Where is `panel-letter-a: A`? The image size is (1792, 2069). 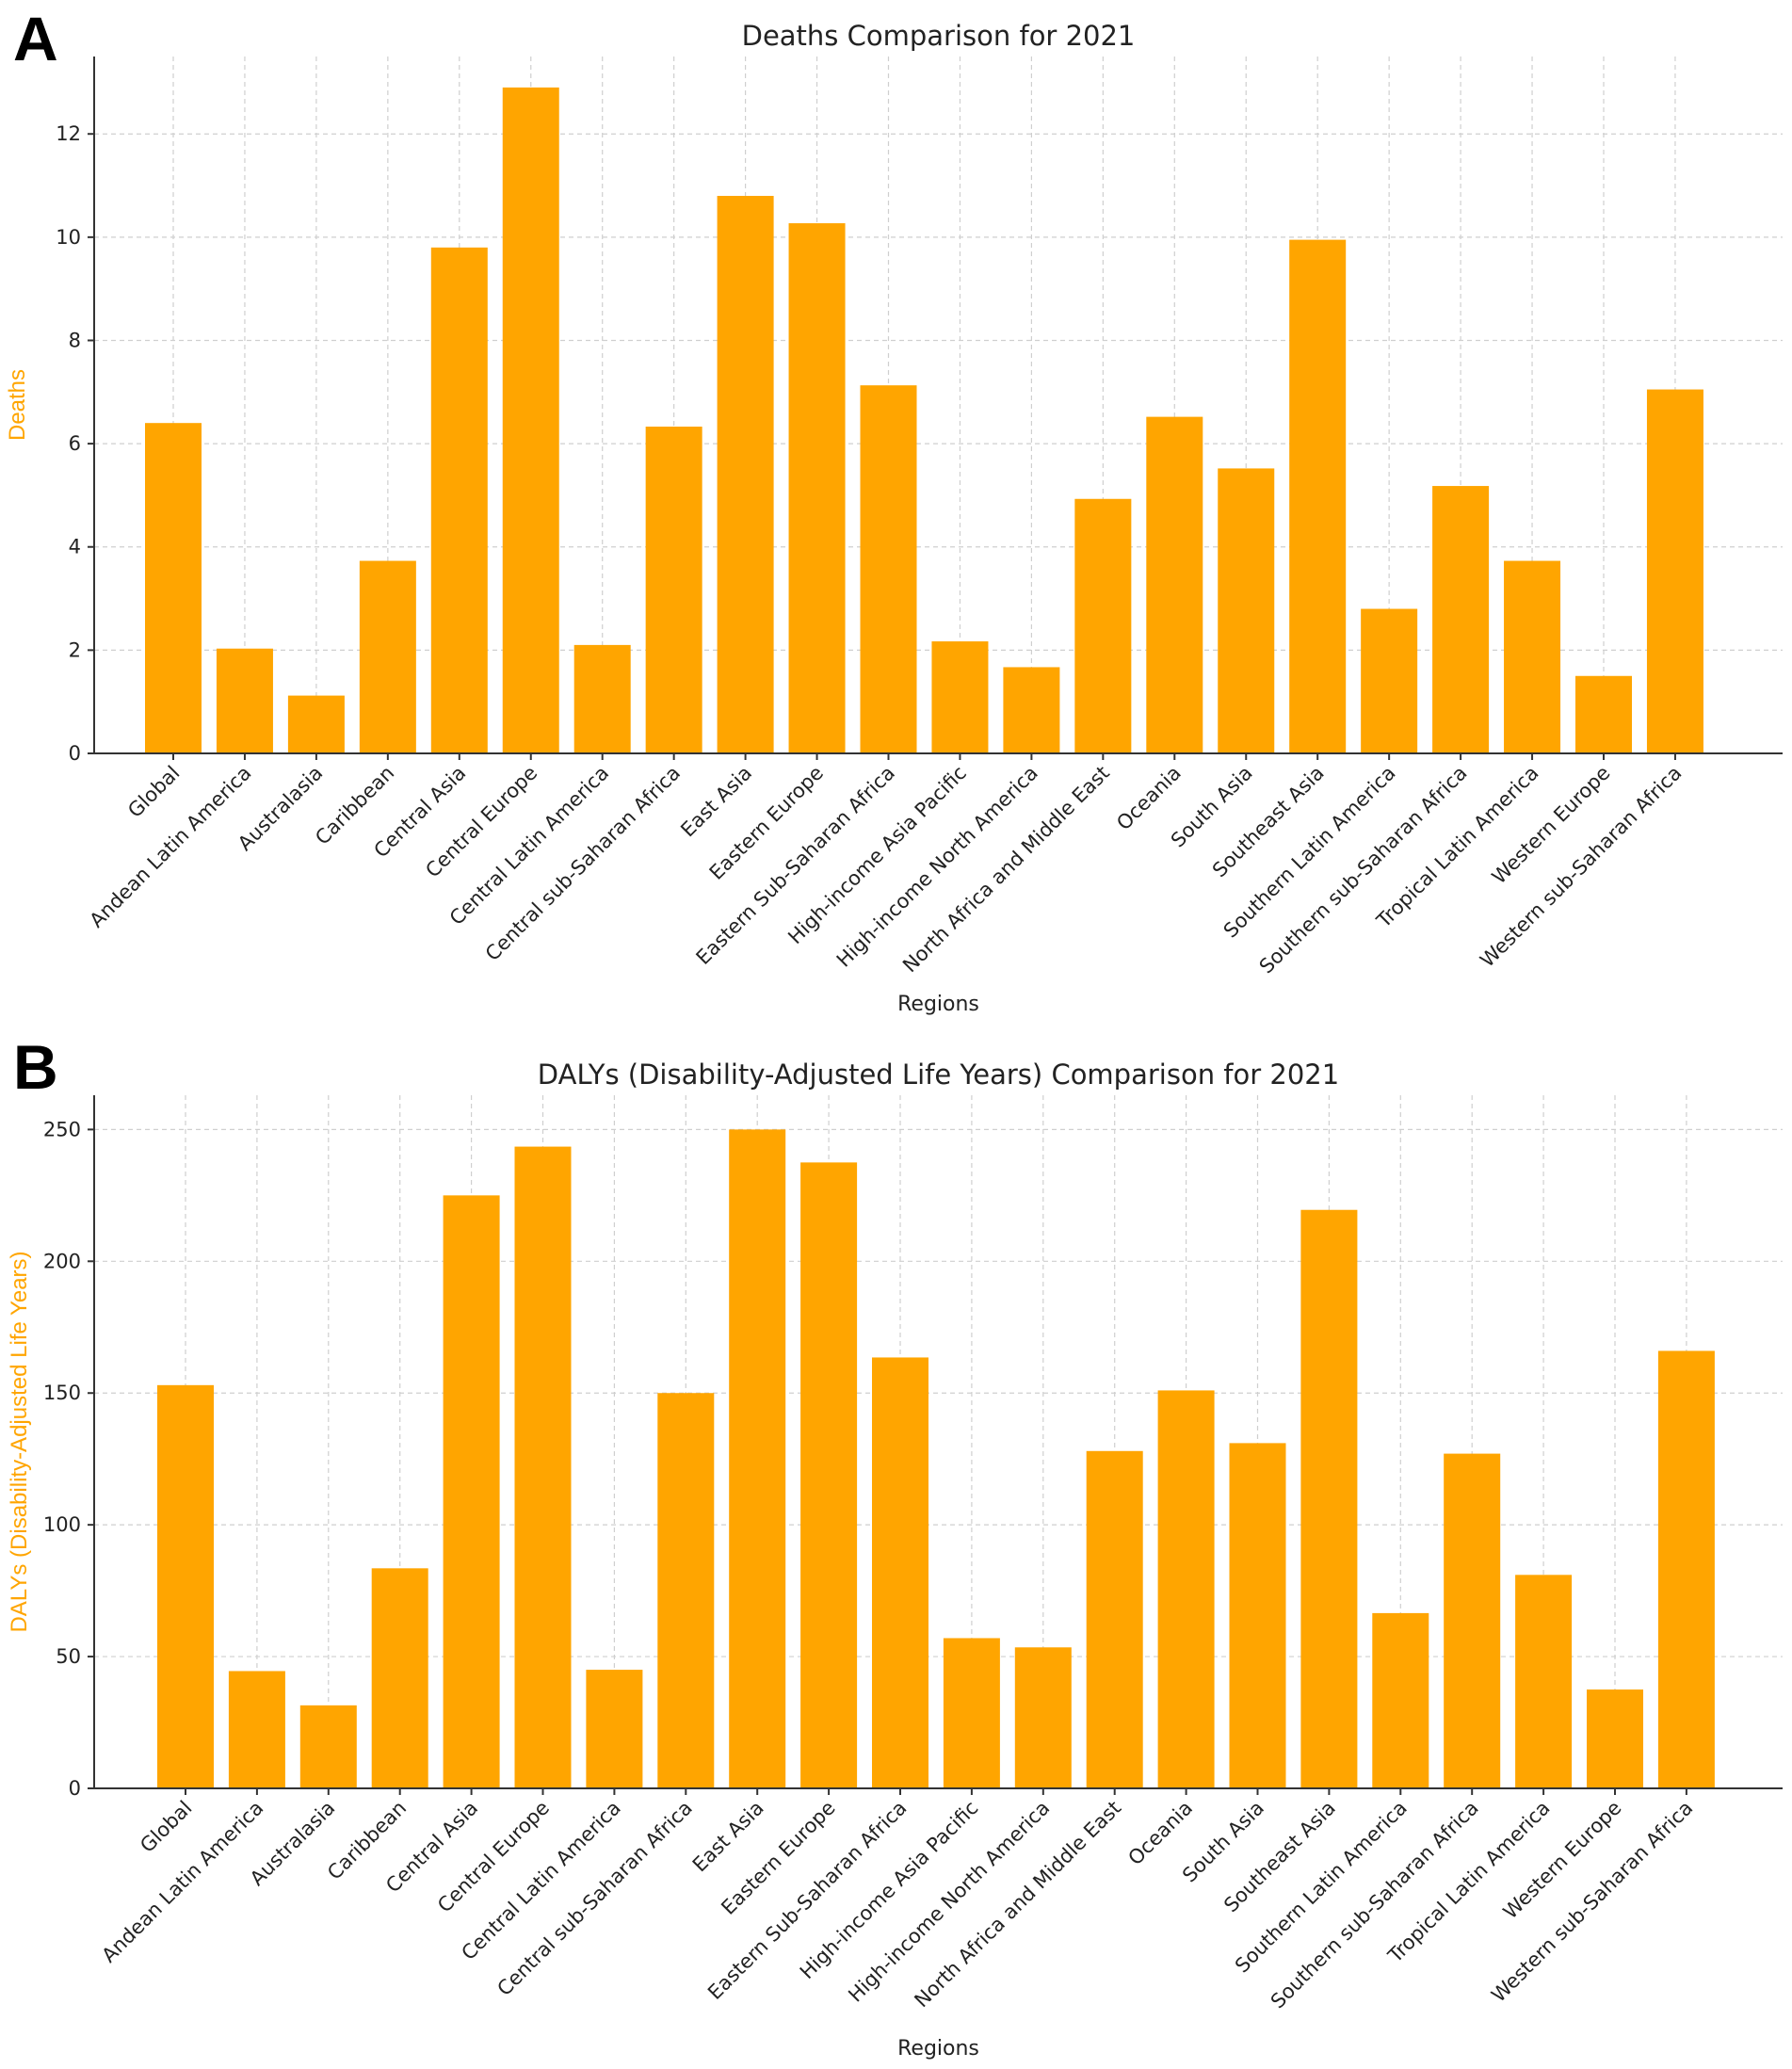
panel-letter-a: A is located at coordinates (35, 38).